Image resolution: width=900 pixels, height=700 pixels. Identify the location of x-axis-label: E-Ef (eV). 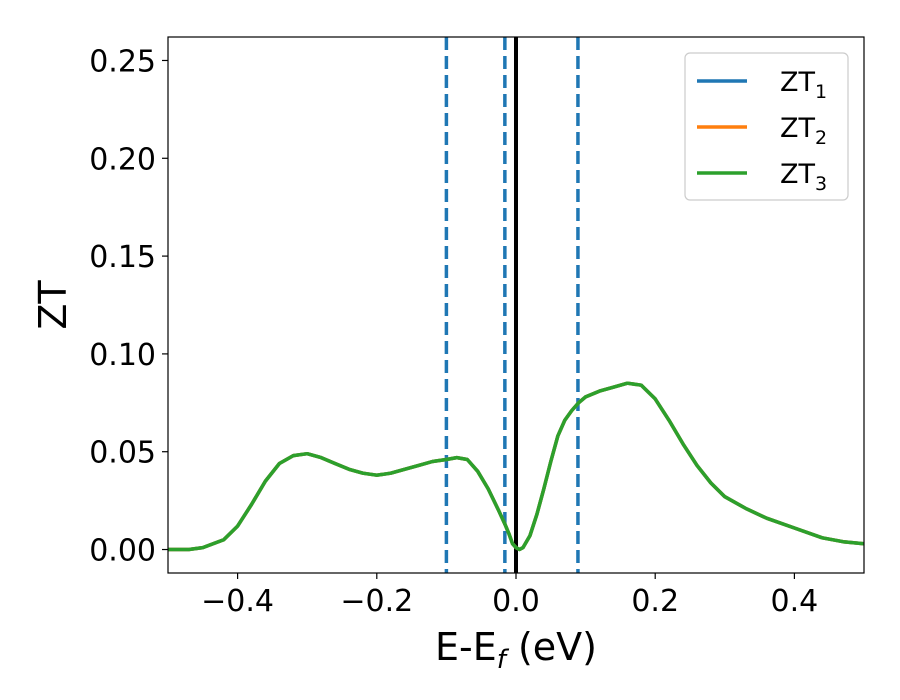
(516, 650).